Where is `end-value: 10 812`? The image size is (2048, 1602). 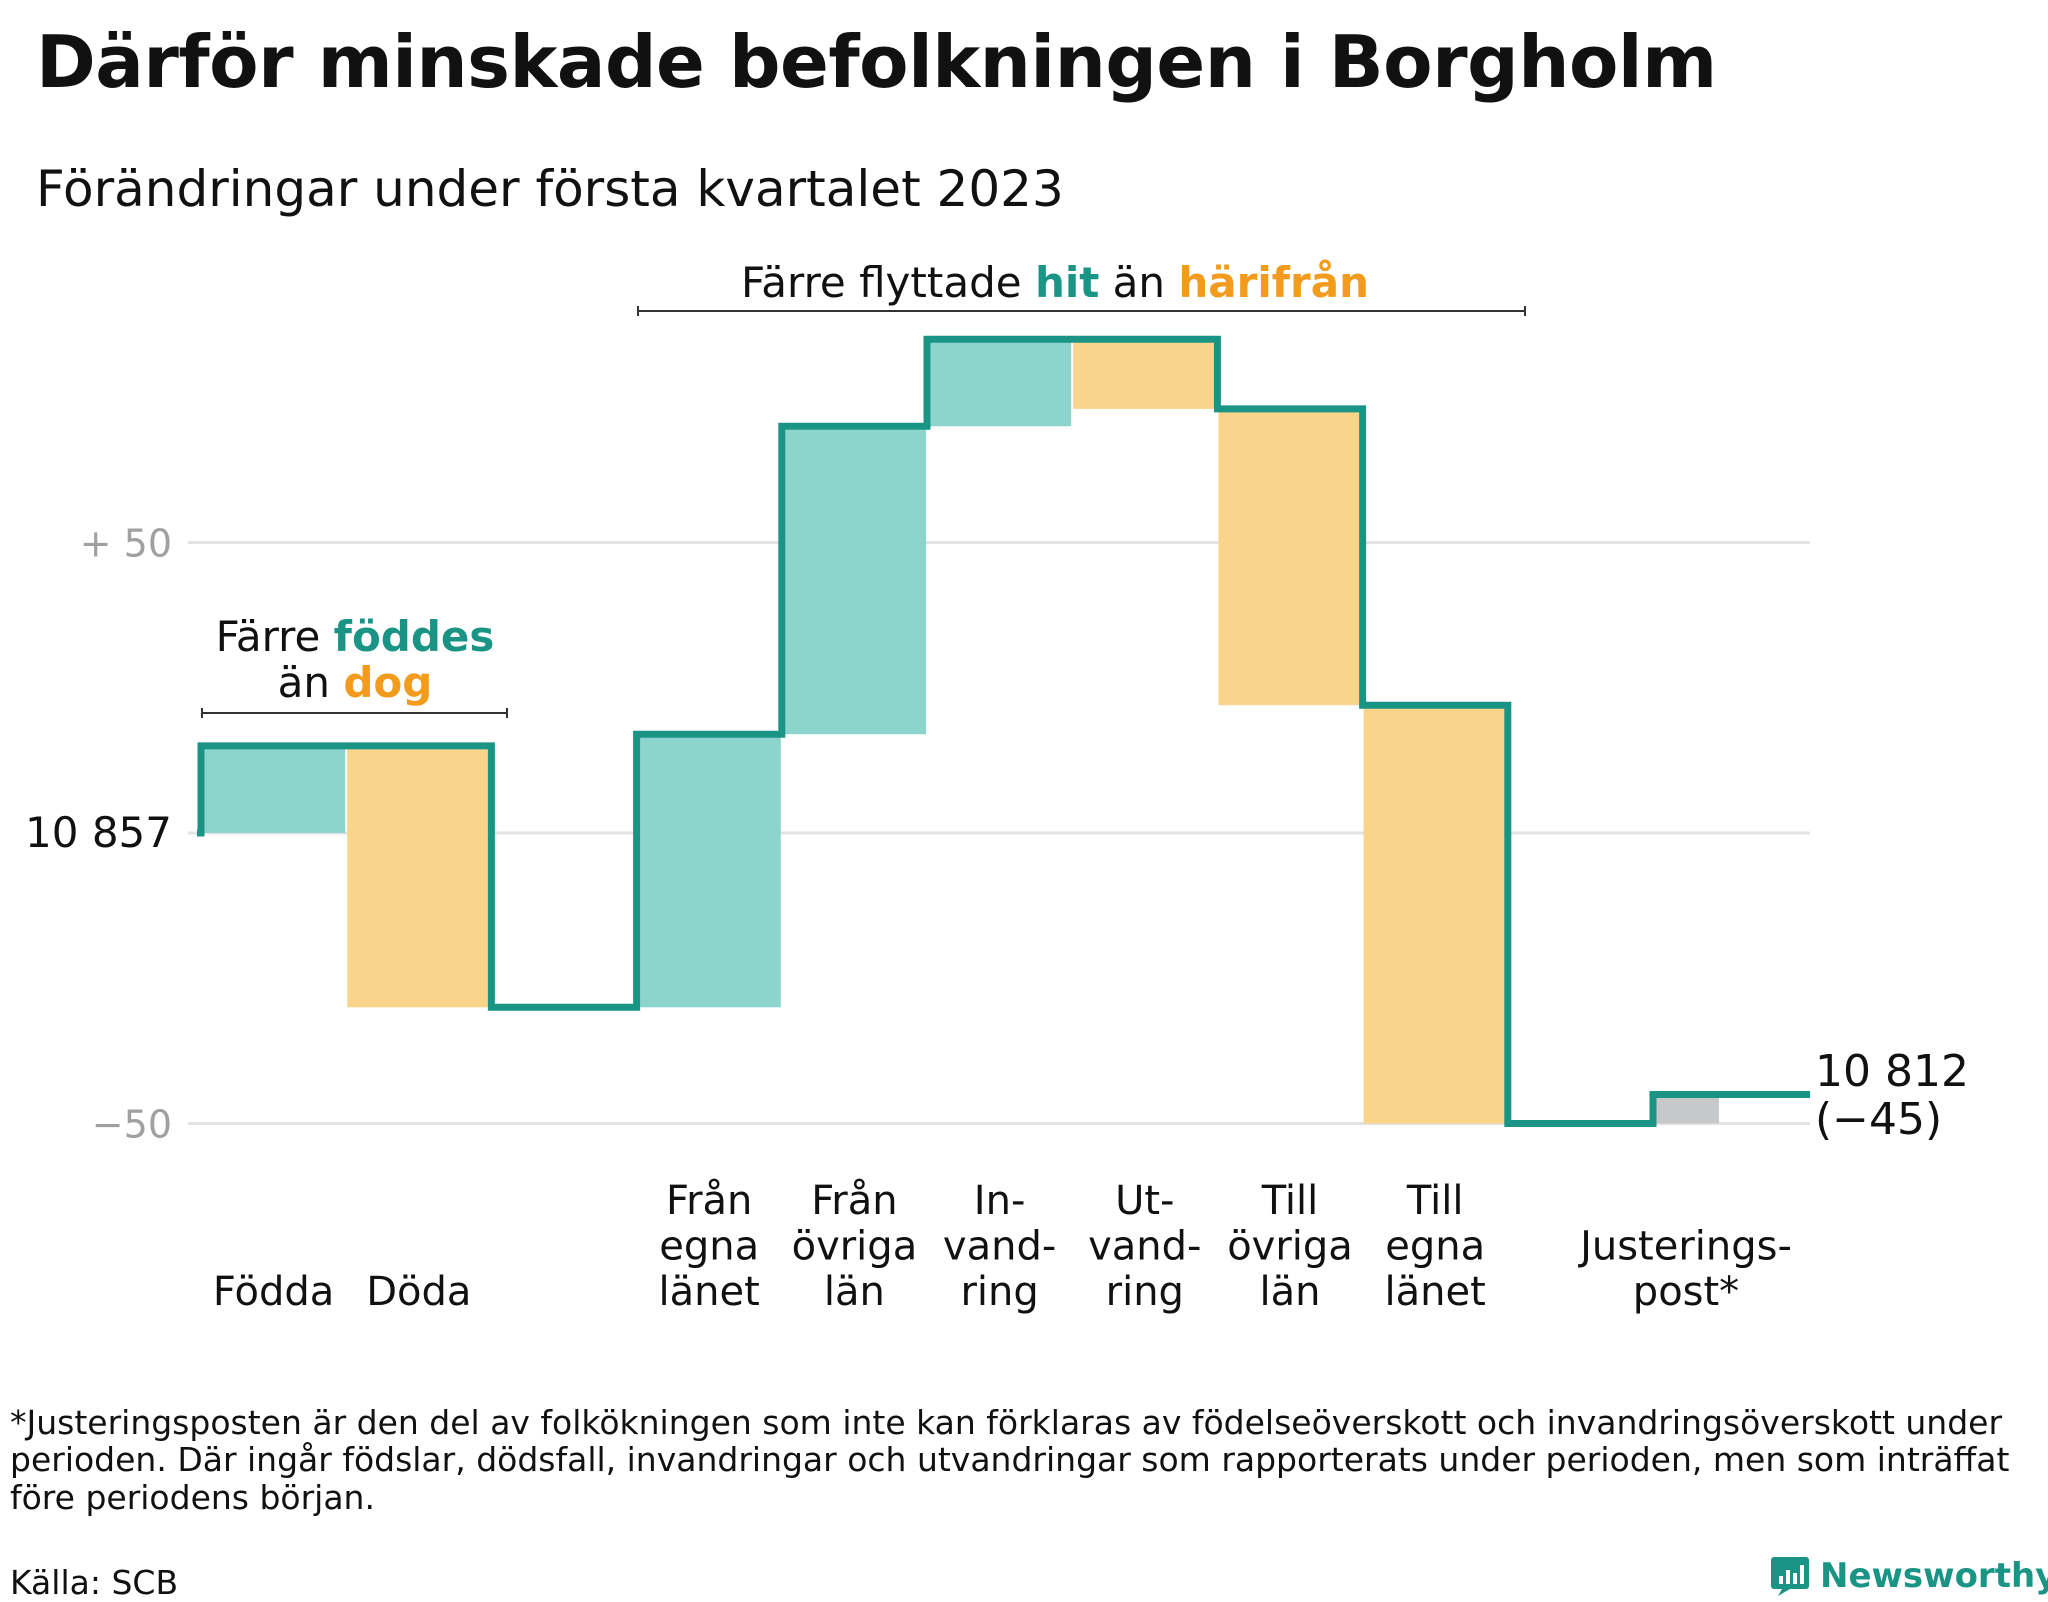
end-value: 10 812 is located at coordinates (1892, 1071).